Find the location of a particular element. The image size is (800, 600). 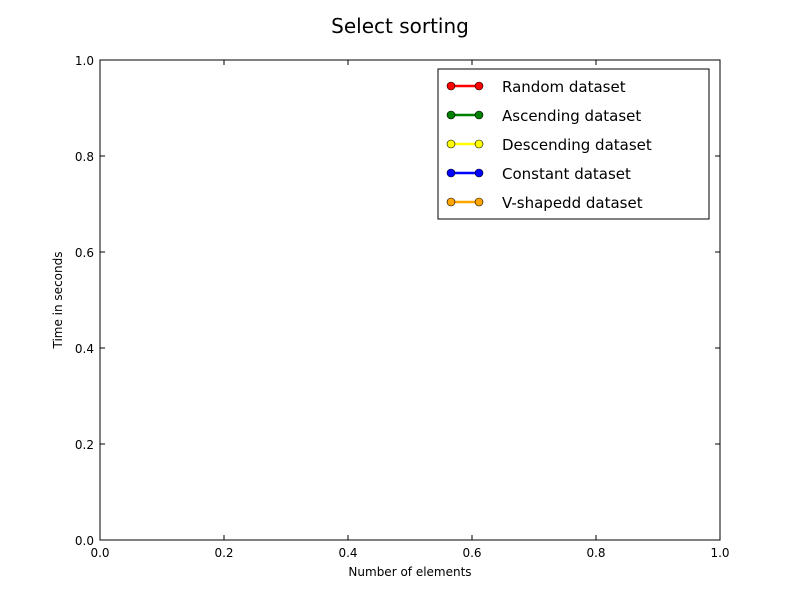

y-tick-label: 0.4 is located at coordinates (84, 349).